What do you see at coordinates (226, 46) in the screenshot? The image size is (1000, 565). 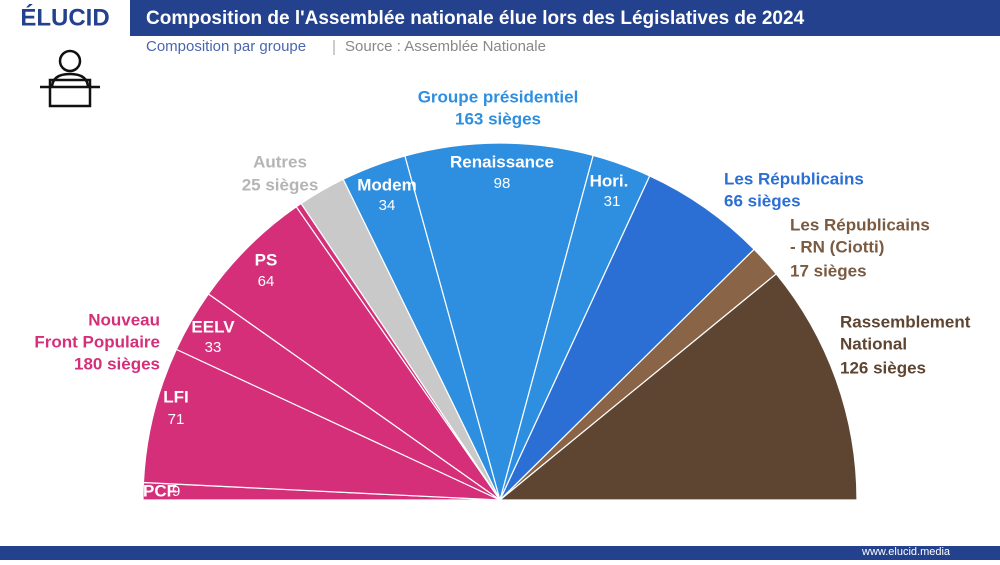 I see `subtitle: Composition par groupe` at bounding box center [226, 46].